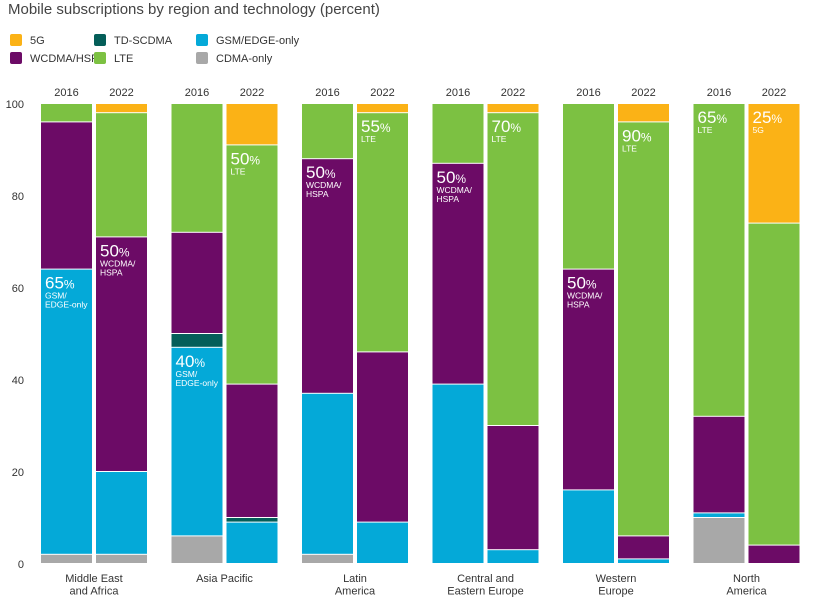  What do you see at coordinates (513, 488) in the screenshot?
I see `bar-central-and-eastern-europe-2022-wcdma-hspa` at bounding box center [513, 488].